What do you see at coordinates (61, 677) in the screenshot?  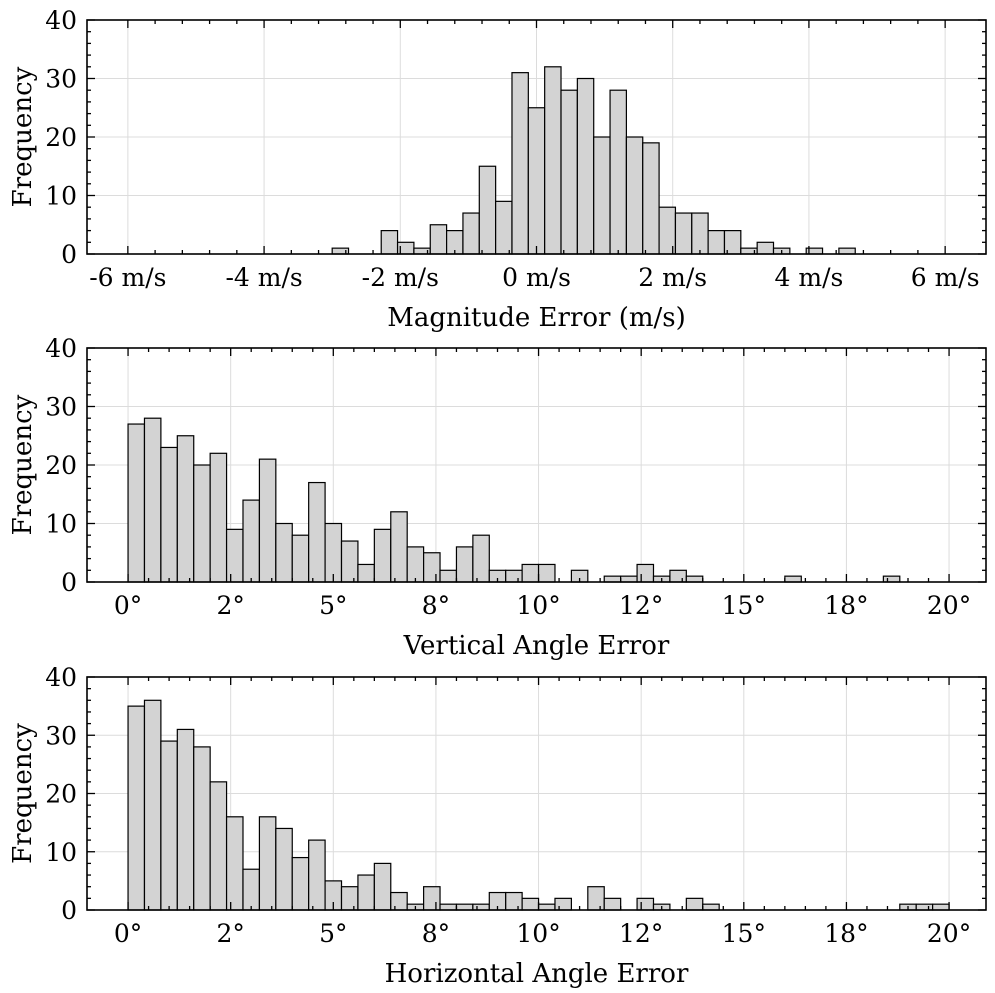 I see `horizontal-angle-error-ytick-label: 40` at bounding box center [61, 677].